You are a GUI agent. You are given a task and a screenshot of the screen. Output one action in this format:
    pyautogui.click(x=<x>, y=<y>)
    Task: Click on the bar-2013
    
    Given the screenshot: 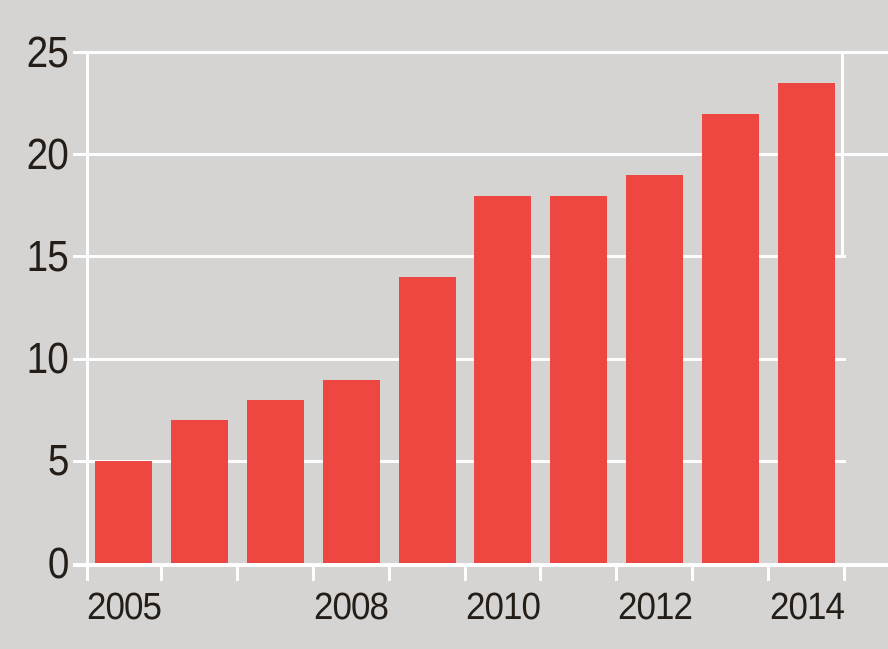 What is the action you would take?
    pyautogui.click(x=731, y=338)
    